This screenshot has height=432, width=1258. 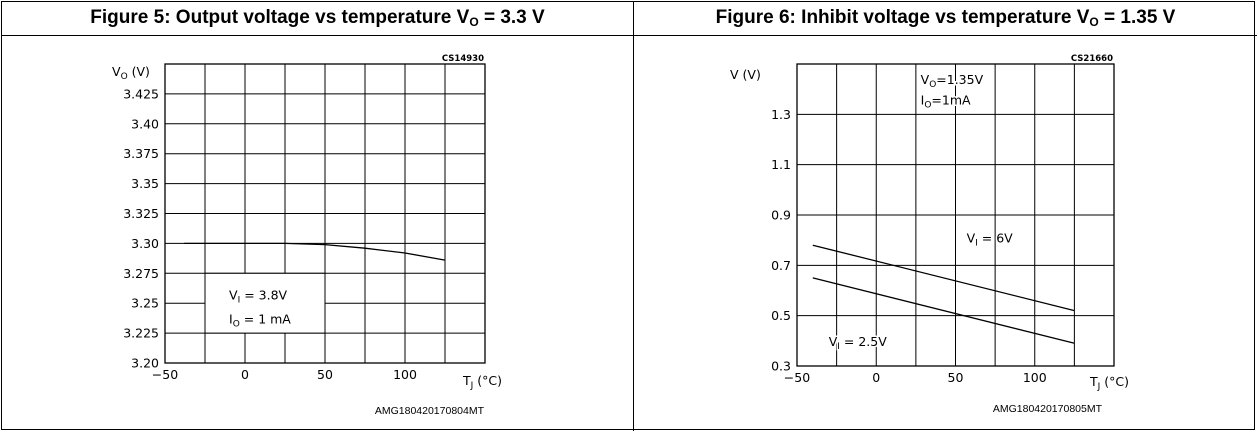 What do you see at coordinates (131, 73) in the screenshot?
I see `y-axis-label: VO (V)` at bounding box center [131, 73].